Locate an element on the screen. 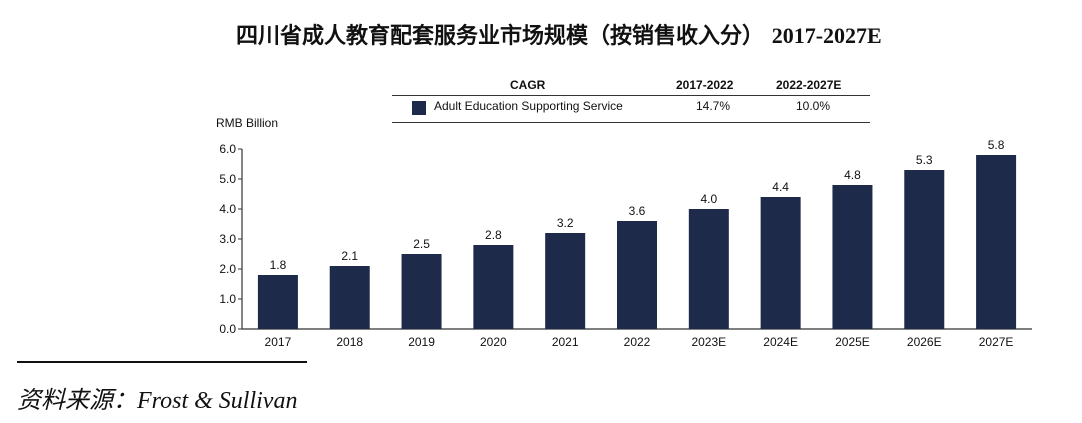  x-tick-label: 2025E is located at coordinates (852, 342).